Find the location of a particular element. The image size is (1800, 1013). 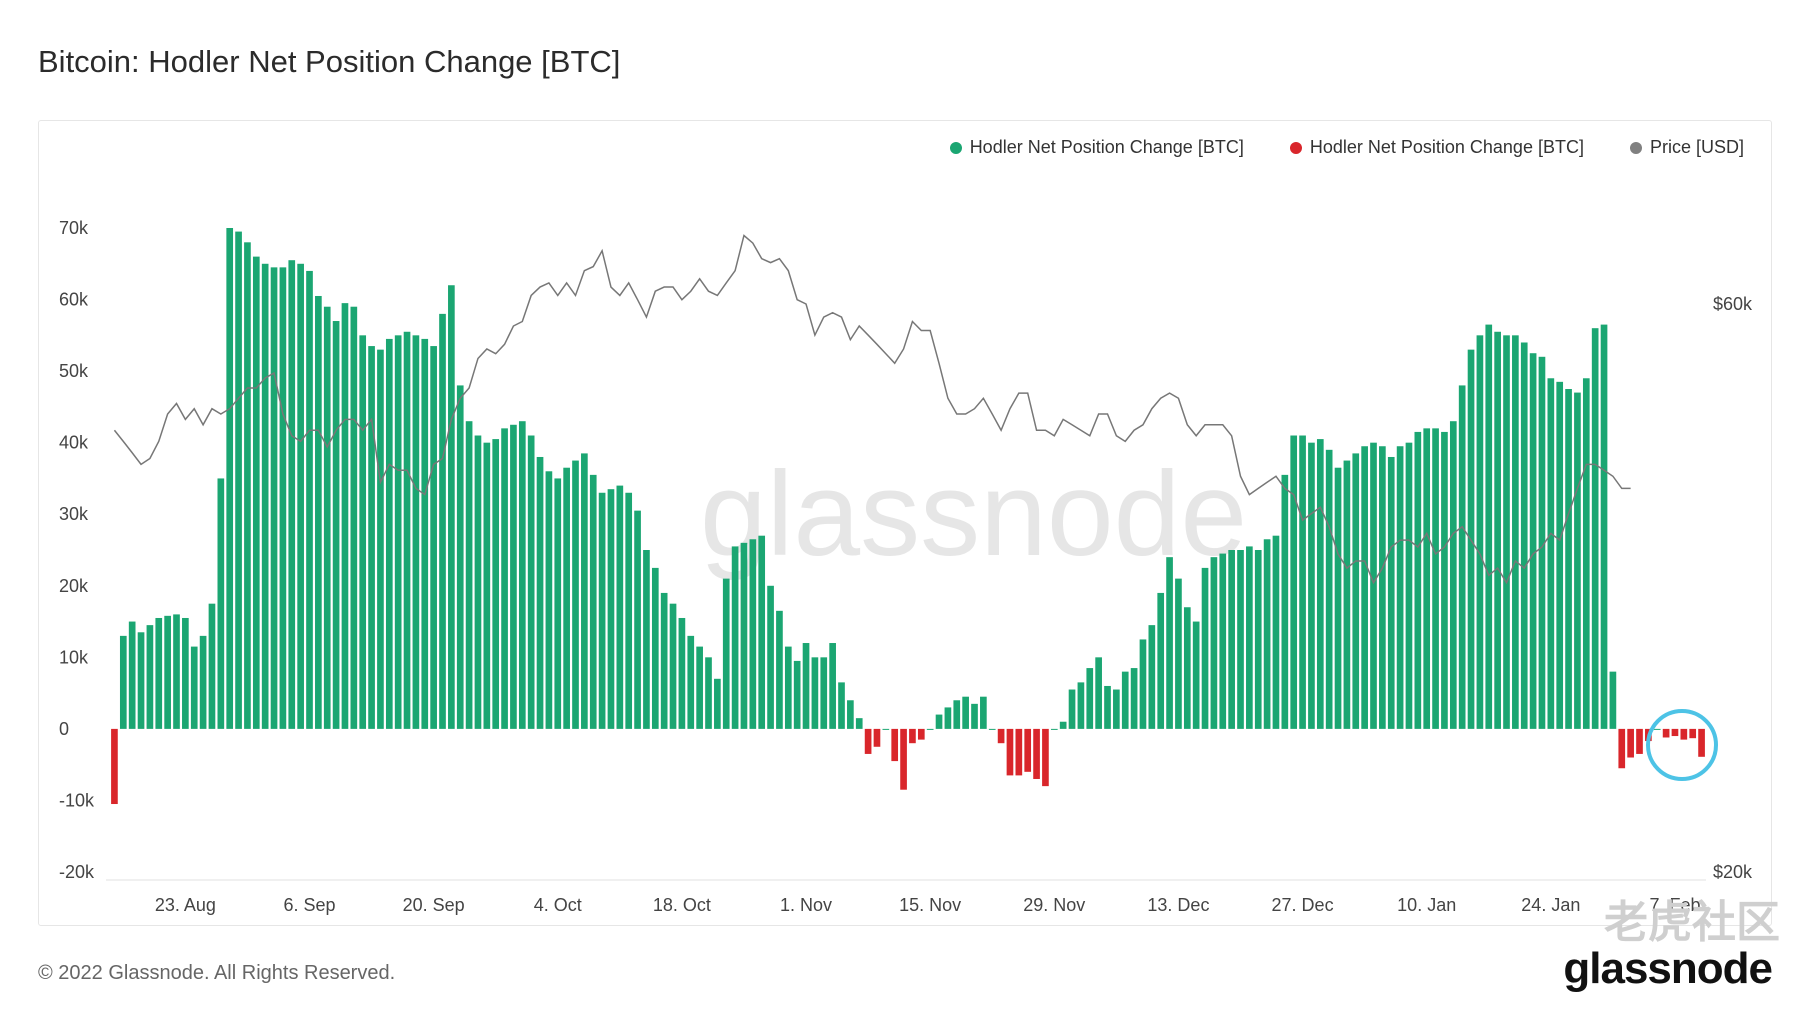

legend-item-negative: Hodler Net Position Change [BTC] is located at coordinates (1436, 147).